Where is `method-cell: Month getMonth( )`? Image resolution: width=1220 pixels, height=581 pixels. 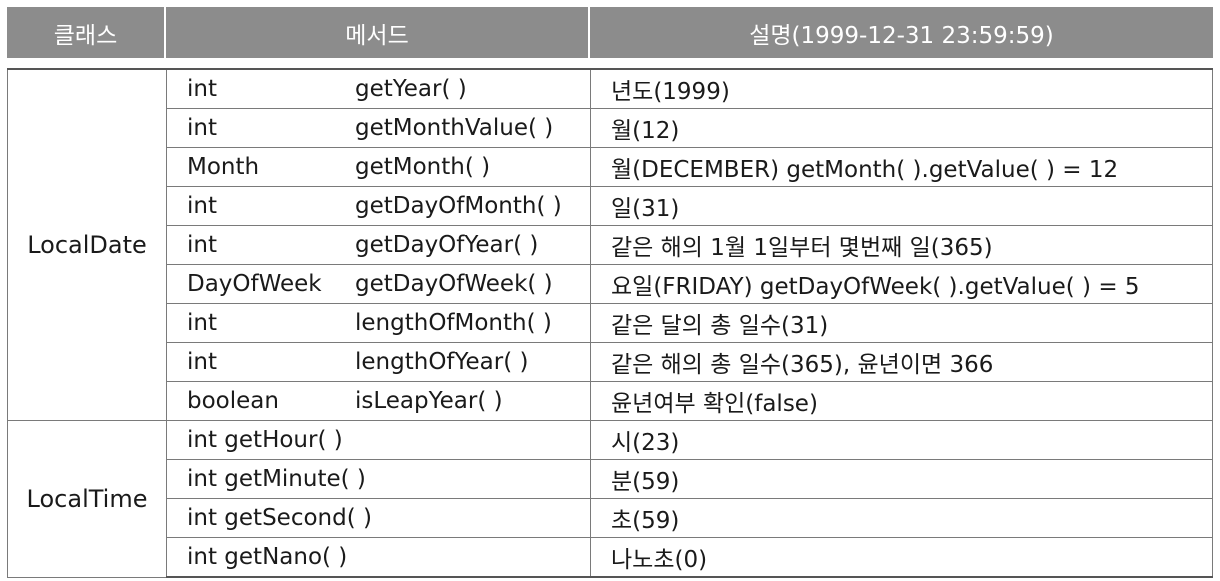
method-cell: Month getMonth( ) is located at coordinates (378, 167).